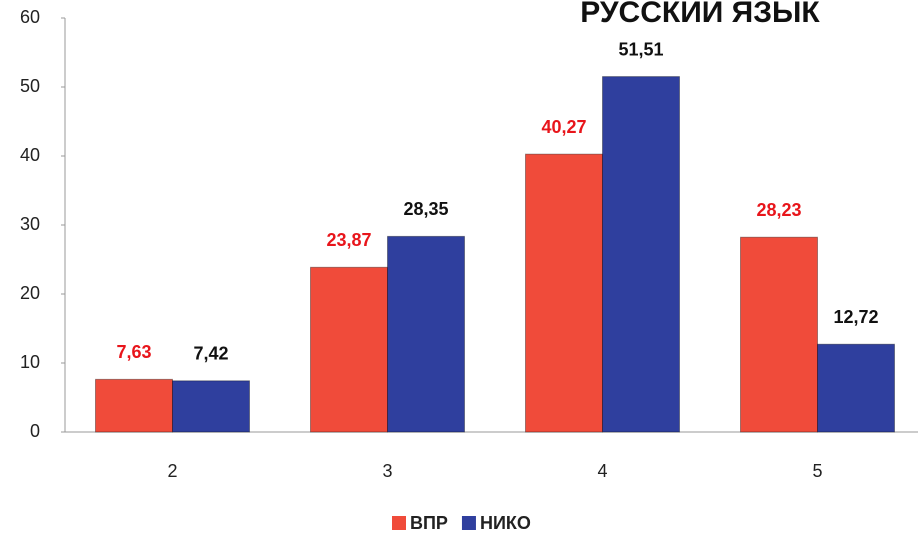 This screenshot has height=535, width=918. I want to click on x-tick-label: 5, so click(817, 471).